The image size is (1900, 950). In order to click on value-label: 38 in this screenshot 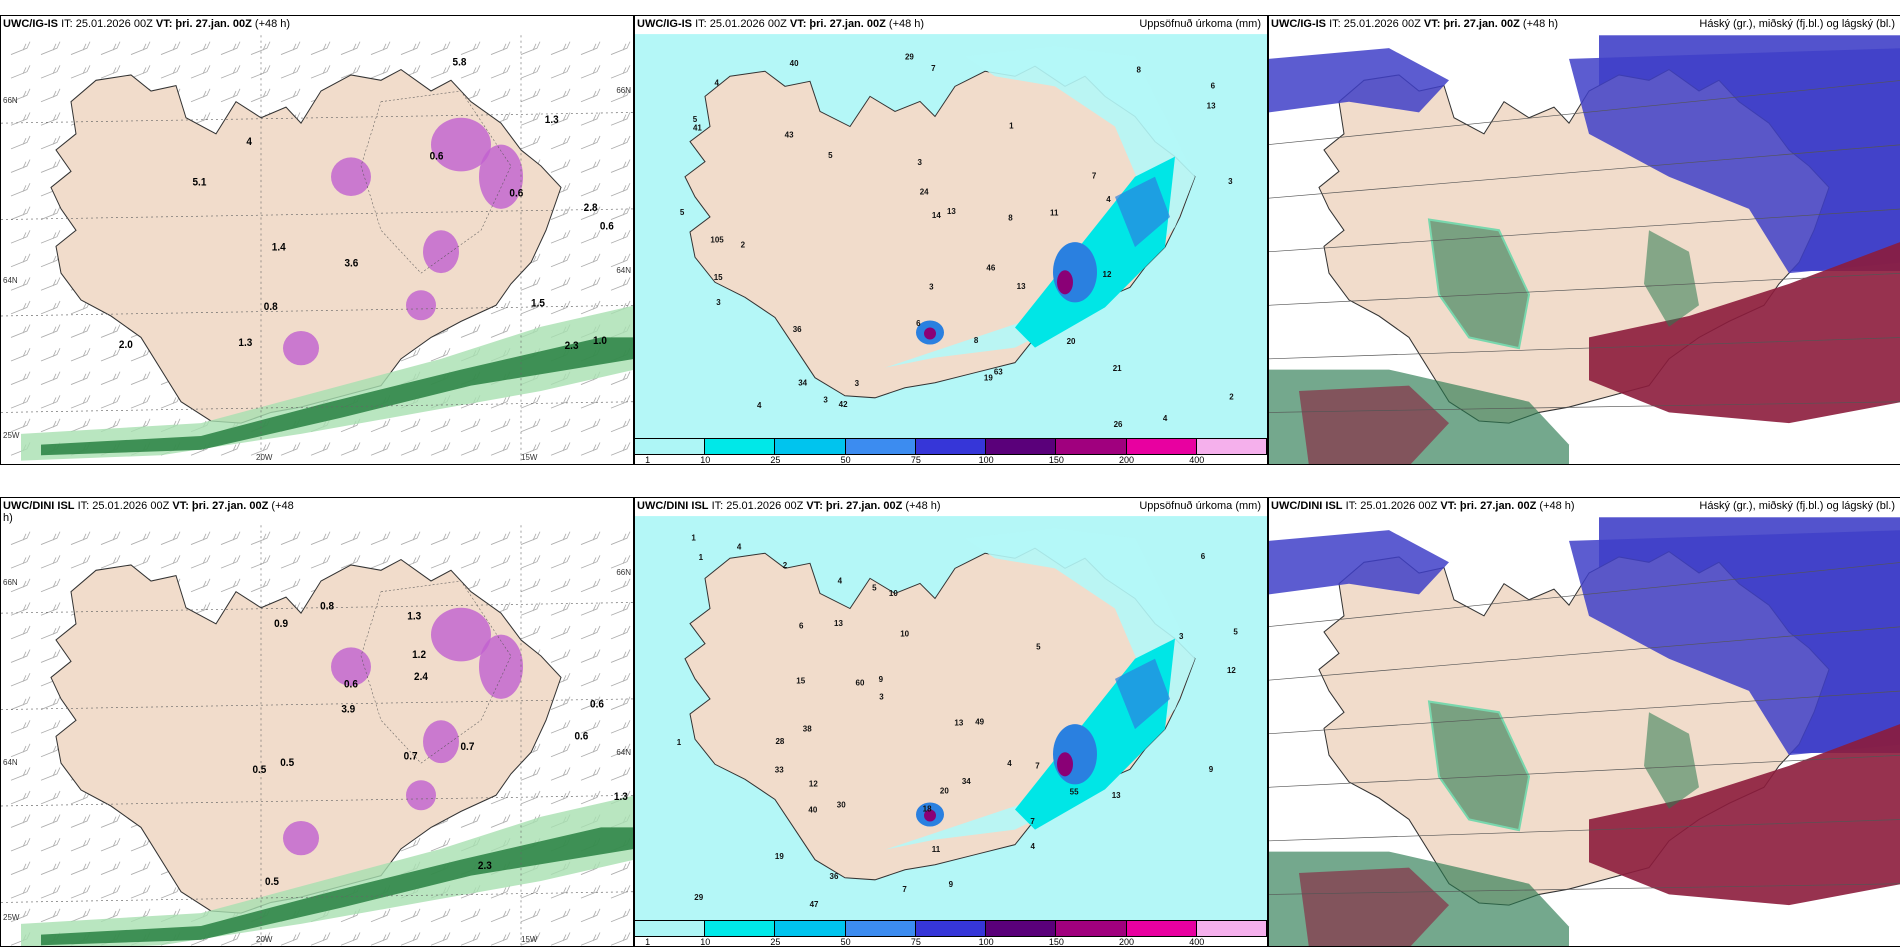, I will do `click(807, 729)`.